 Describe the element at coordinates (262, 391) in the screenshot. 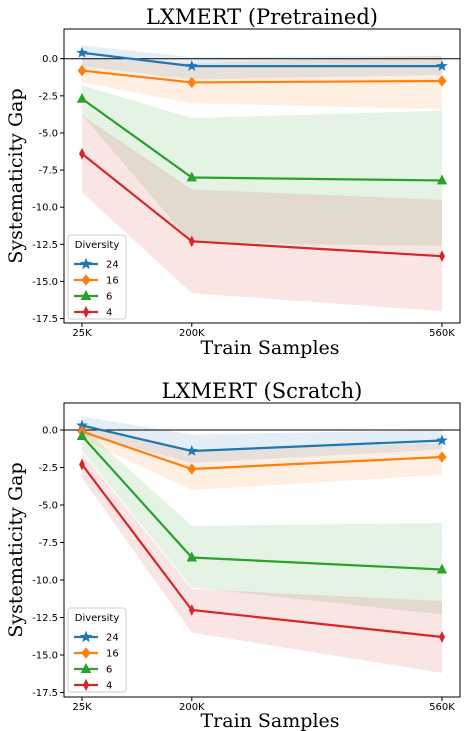

I see `chart-title: LXMERT (Scratch)` at that location.